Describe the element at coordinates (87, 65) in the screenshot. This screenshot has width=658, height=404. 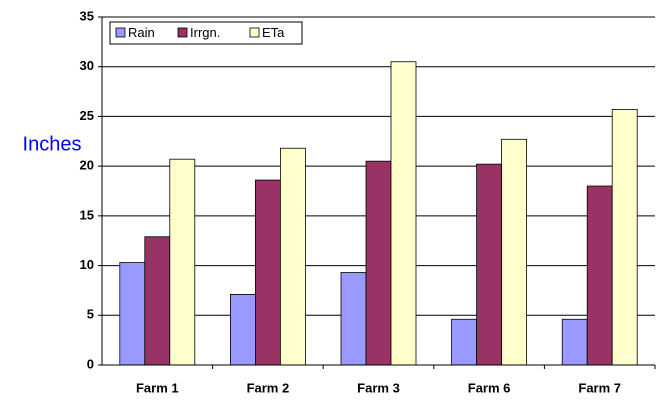
I see `y-tick-label: 30` at that location.